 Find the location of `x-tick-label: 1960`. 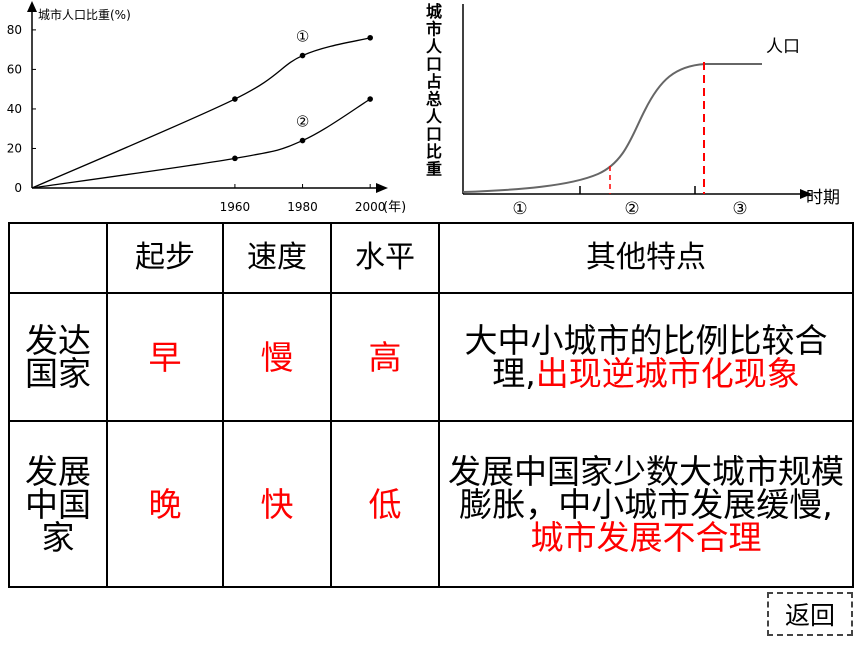

x-tick-label: 1960 is located at coordinates (235, 207).